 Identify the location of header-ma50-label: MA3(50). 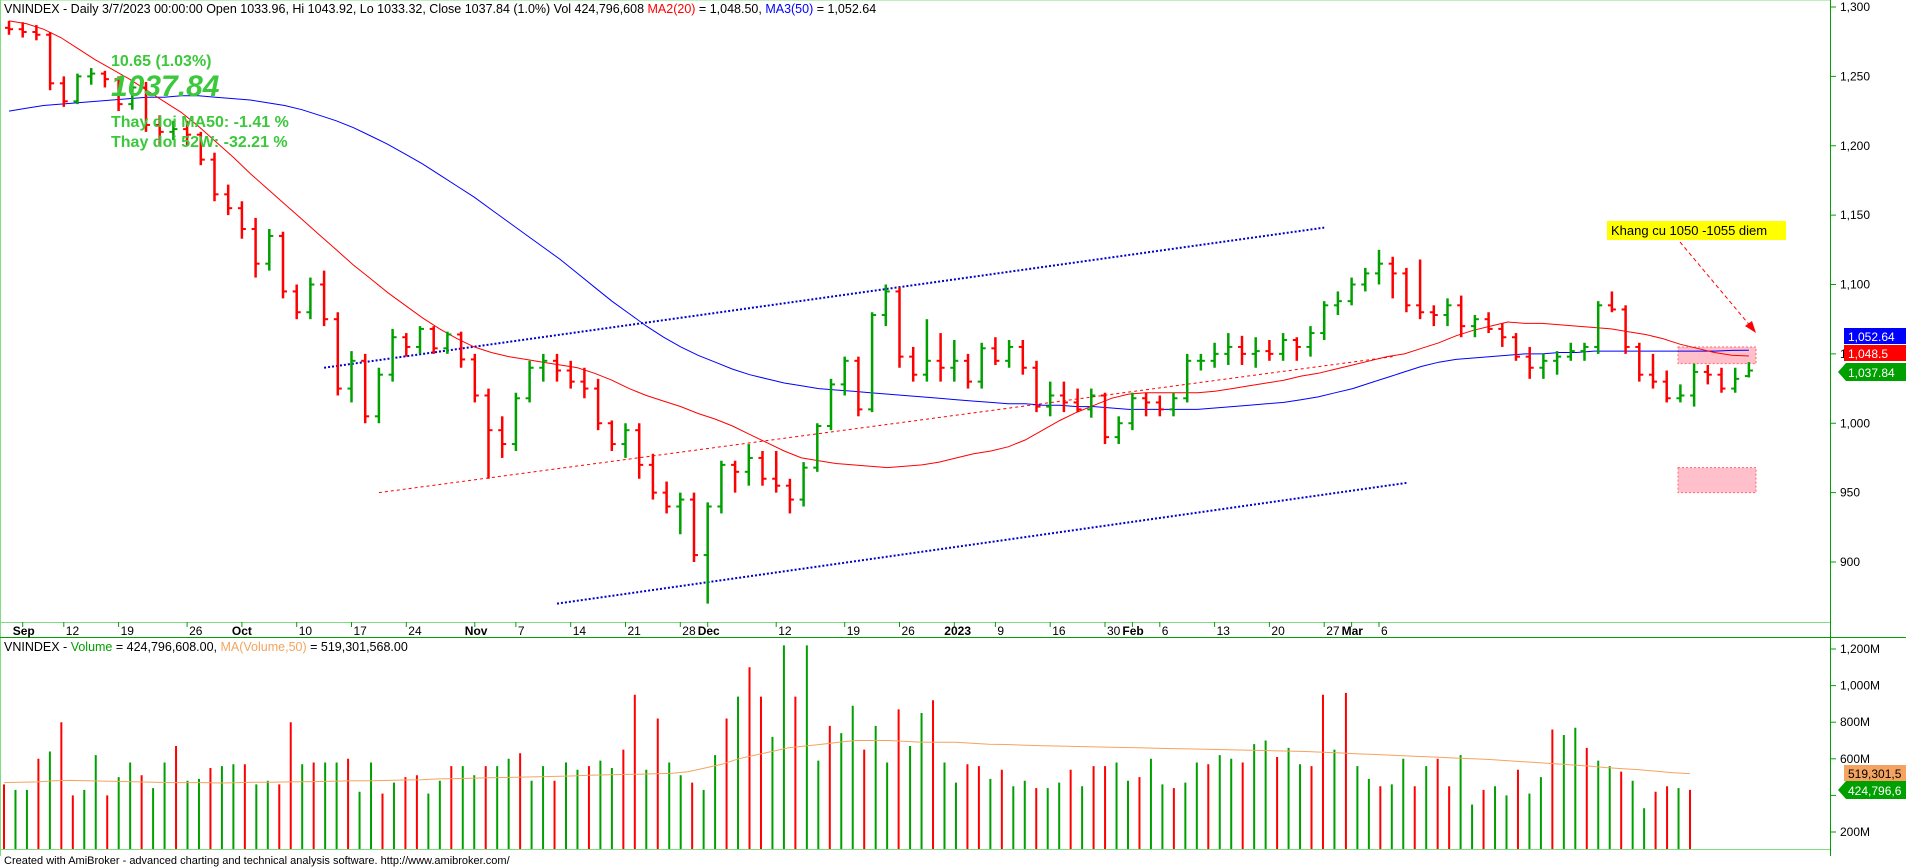
(789, 9).